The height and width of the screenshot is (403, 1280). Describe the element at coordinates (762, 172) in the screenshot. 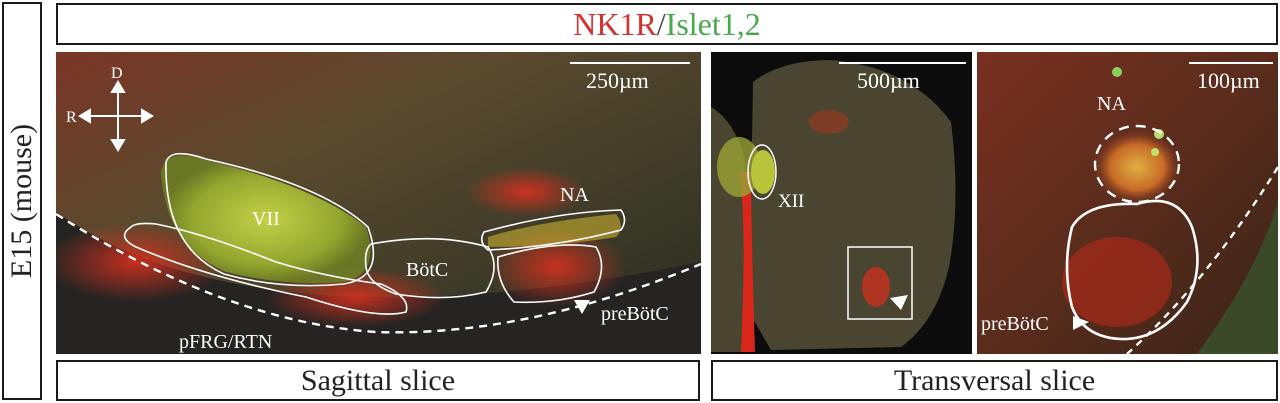

I see `xii-outline` at that location.